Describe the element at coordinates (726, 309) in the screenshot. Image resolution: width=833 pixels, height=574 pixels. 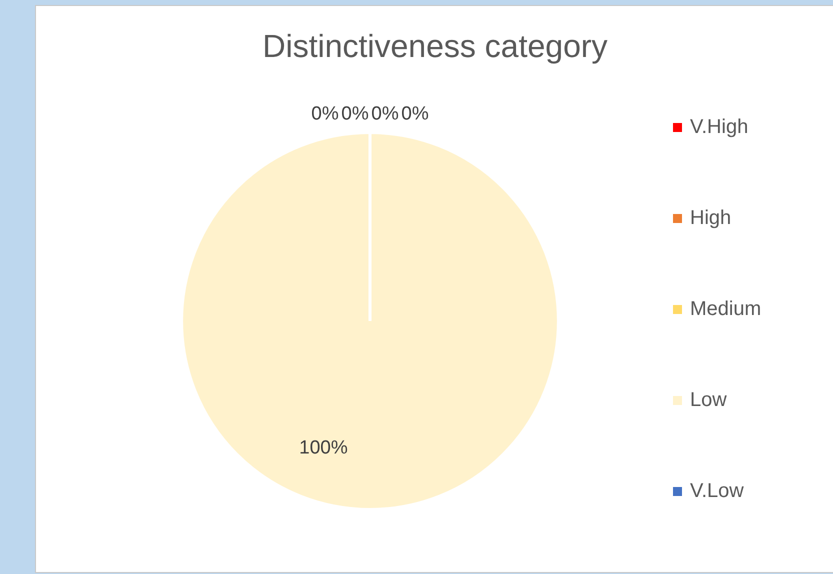
I see `legend-label: Medium` at that location.